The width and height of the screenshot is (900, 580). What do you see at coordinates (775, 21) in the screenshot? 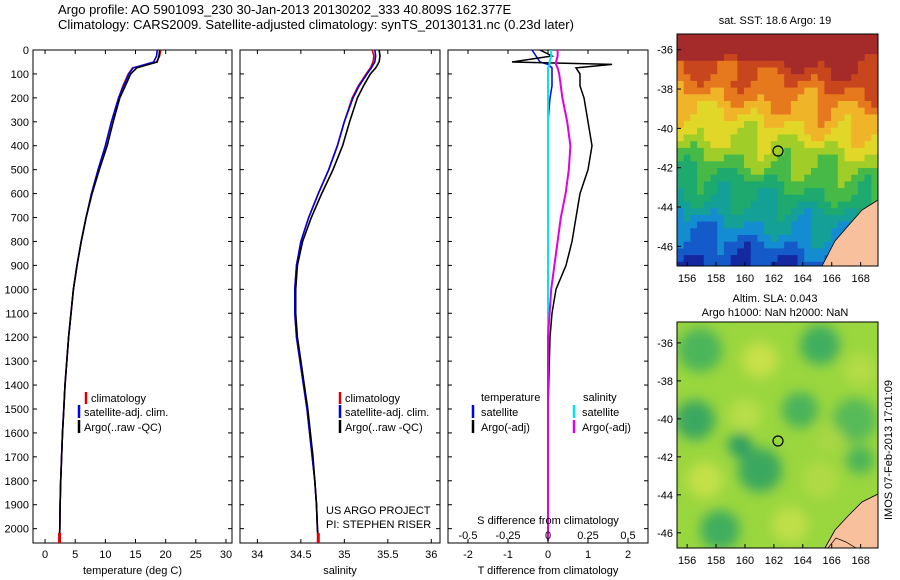
I see `sst-map-title: sat. SST: 18.6 Argo: 19` at bounding box center [775, 21].